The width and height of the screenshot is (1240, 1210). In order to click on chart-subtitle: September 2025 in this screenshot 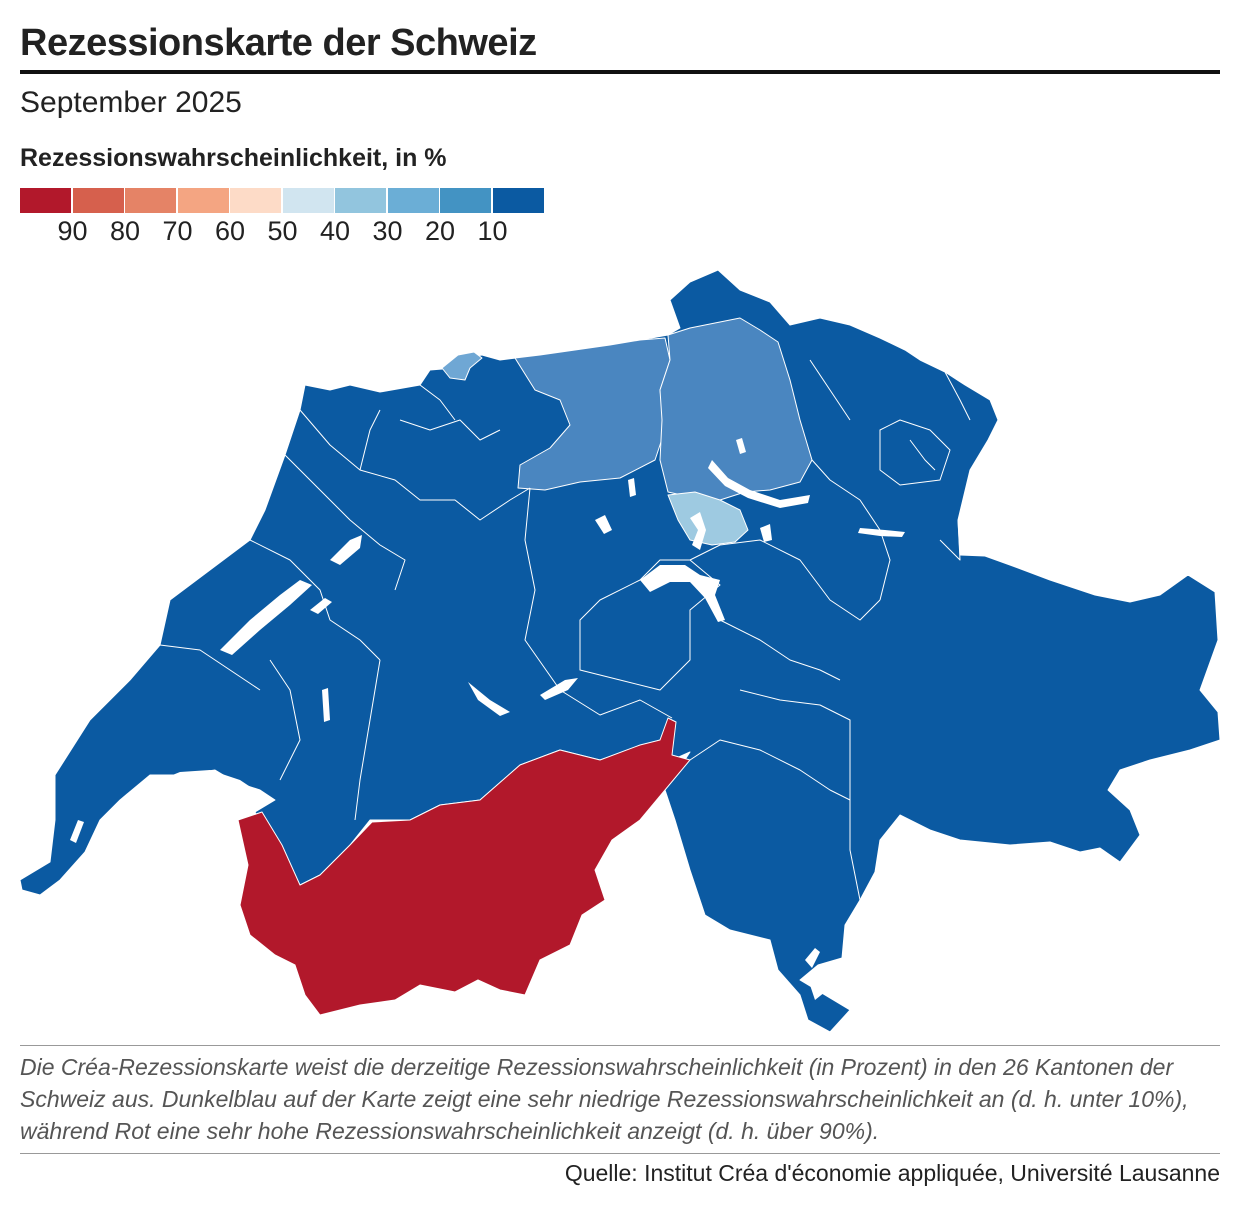, I will do `click(131, 102)`.